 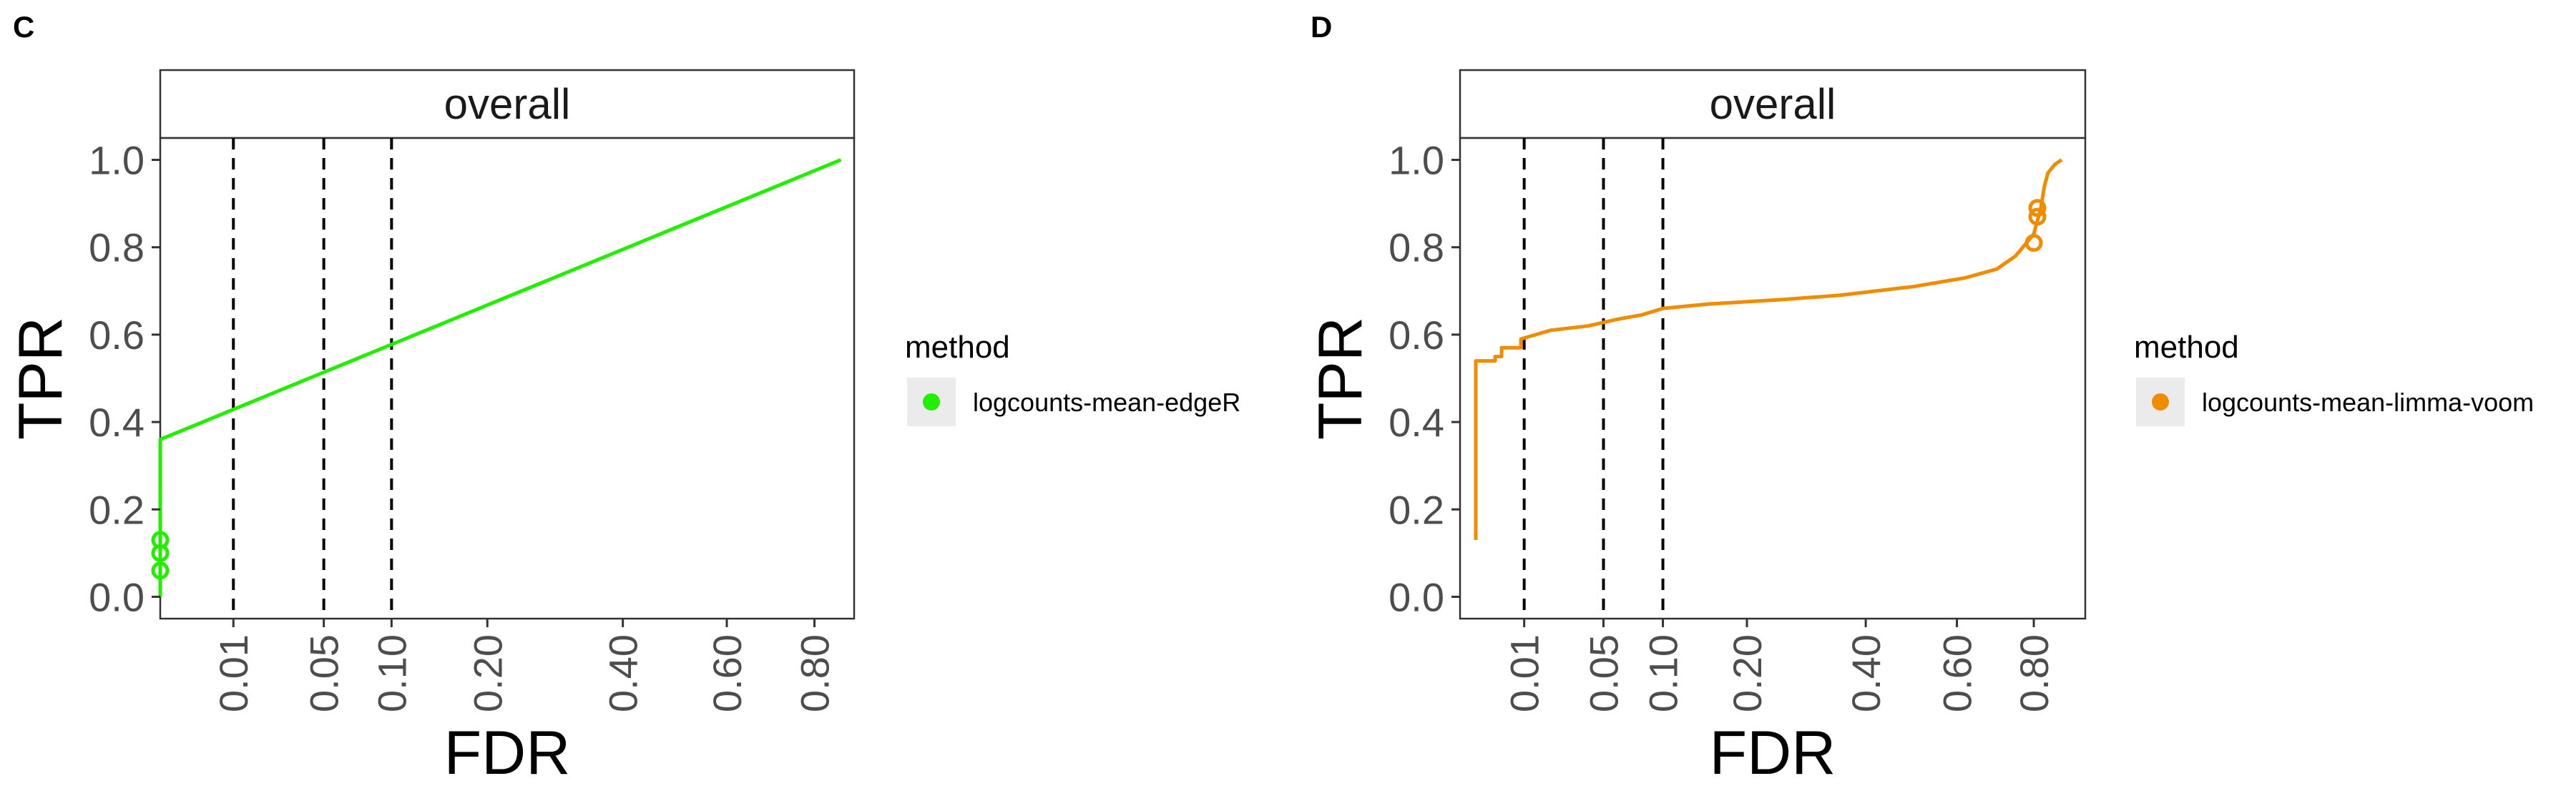 I want to click on panel-letter: D, so click(x=1321, y=27).